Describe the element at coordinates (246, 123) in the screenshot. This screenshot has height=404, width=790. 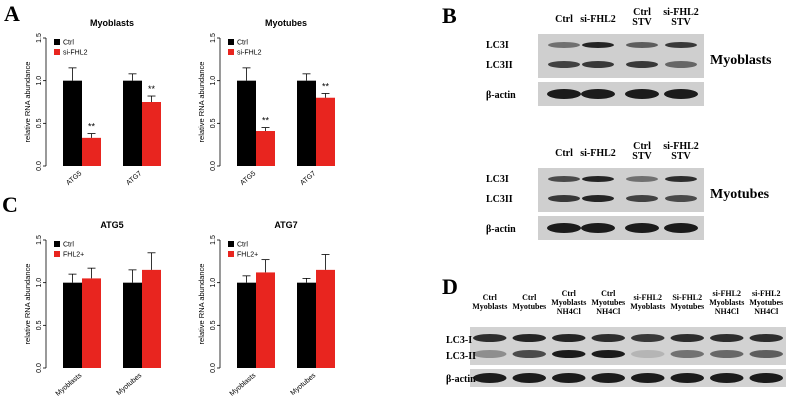
I see `bar-atg5-ctrl` at that location.